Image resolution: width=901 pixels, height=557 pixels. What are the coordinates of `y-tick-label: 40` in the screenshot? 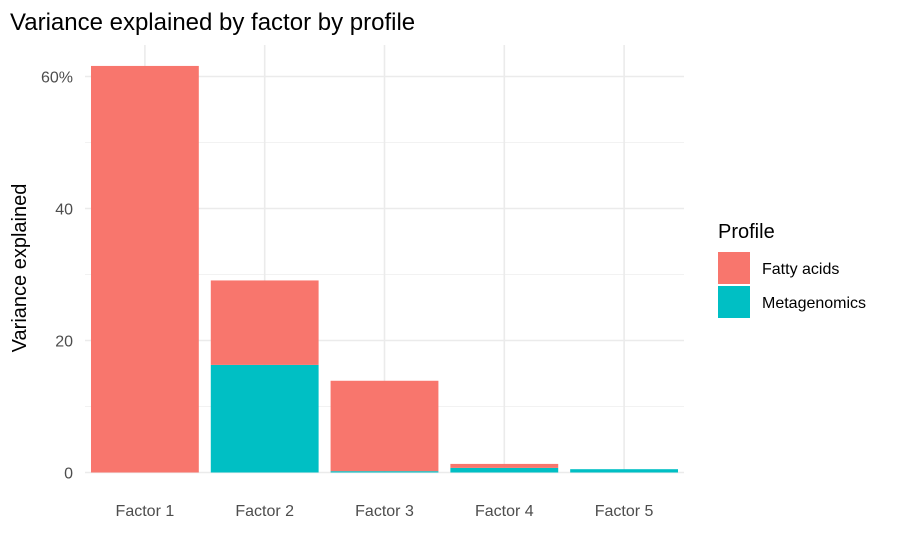 It's located at (64, 210).